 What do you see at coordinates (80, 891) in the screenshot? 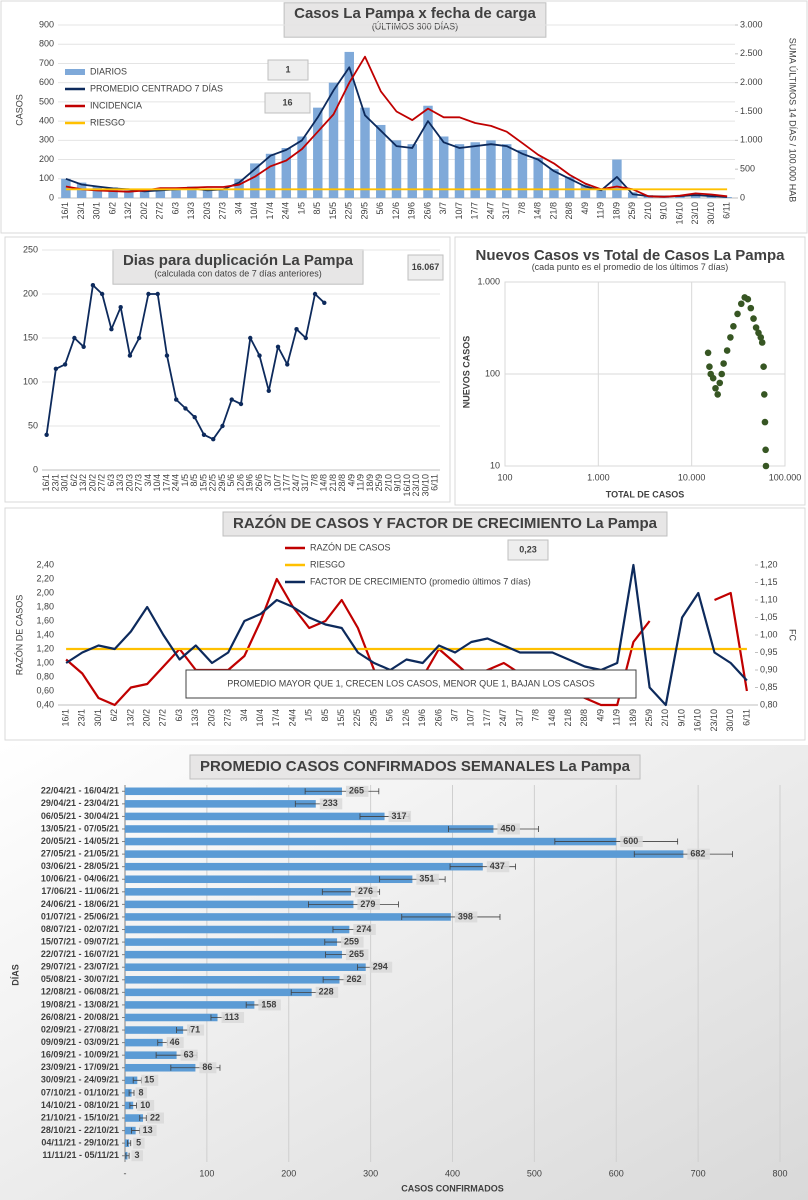
I see `y-tick-label: 17/06/21 - 11/06/21` at bounding box center [80, 891].